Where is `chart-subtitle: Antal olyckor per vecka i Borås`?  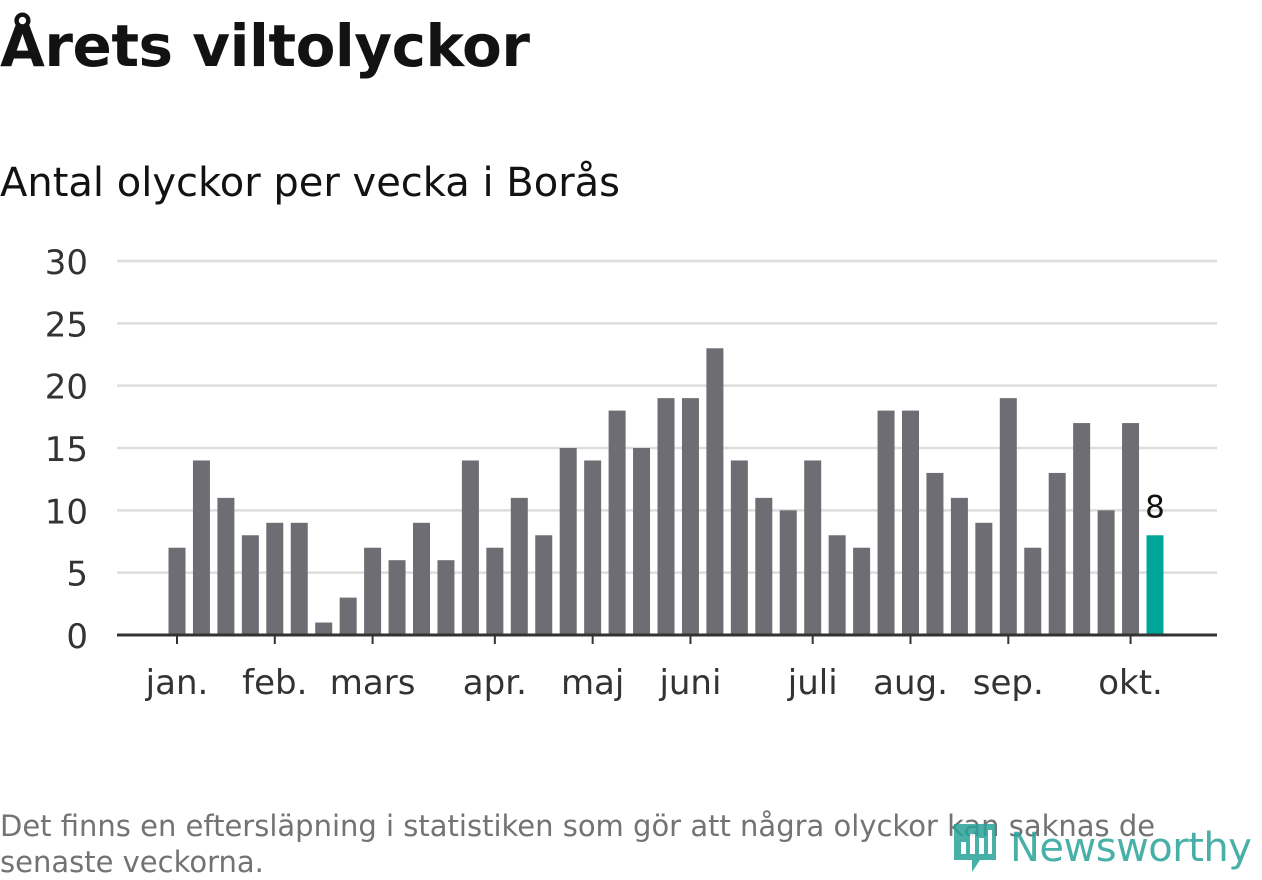
chart-subtitle: Antal olyckor per vecka i Borås is located at coordinates (310, 183).